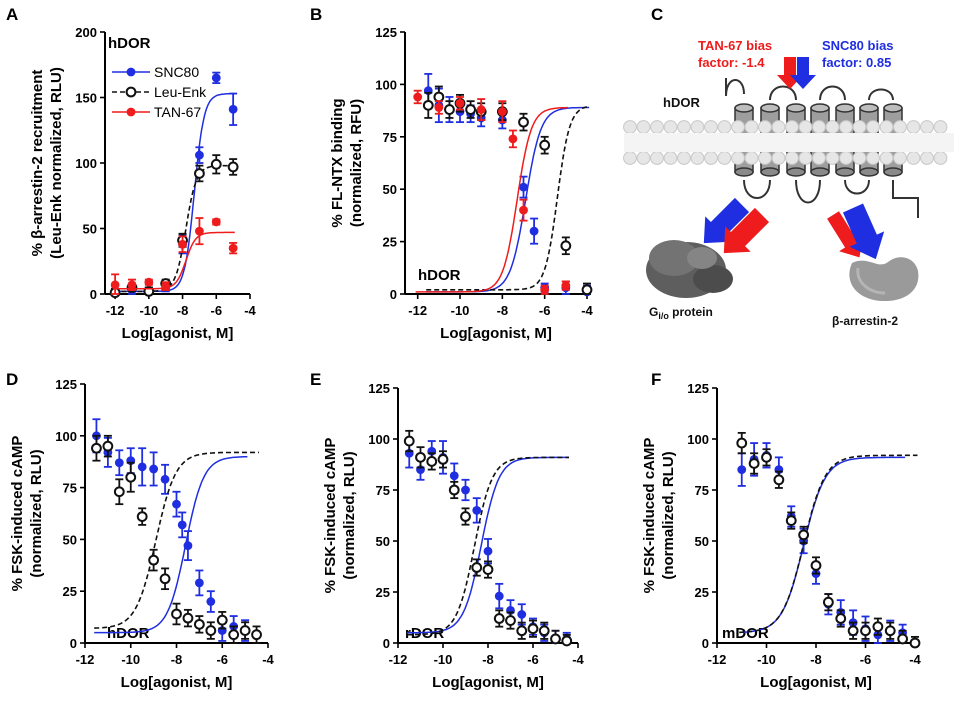  I want to click on y-tick-label: 0, so click(393, 294).